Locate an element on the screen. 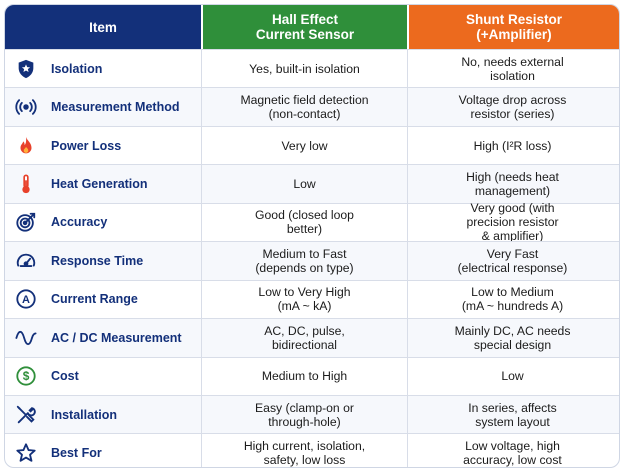 This screenshot has height=470, width=623. hall-cell-line: Yes, built-in isolation is located at coordinates (304, 68).